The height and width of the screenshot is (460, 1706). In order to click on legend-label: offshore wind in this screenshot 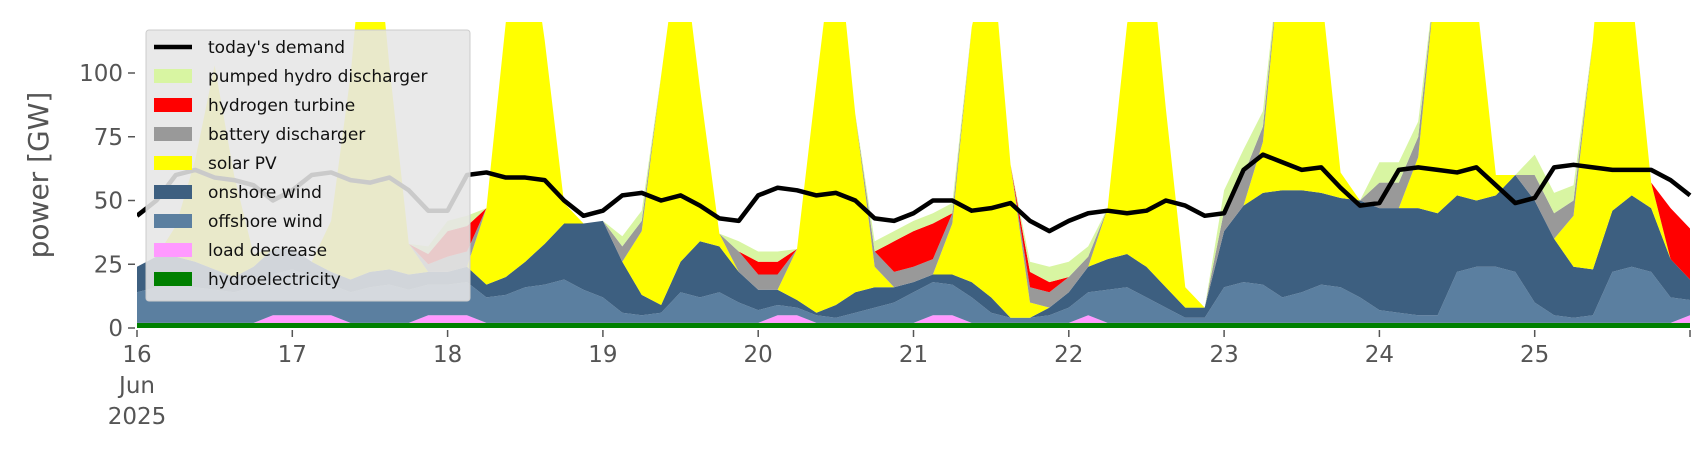, I will do `click(265, 222)`.